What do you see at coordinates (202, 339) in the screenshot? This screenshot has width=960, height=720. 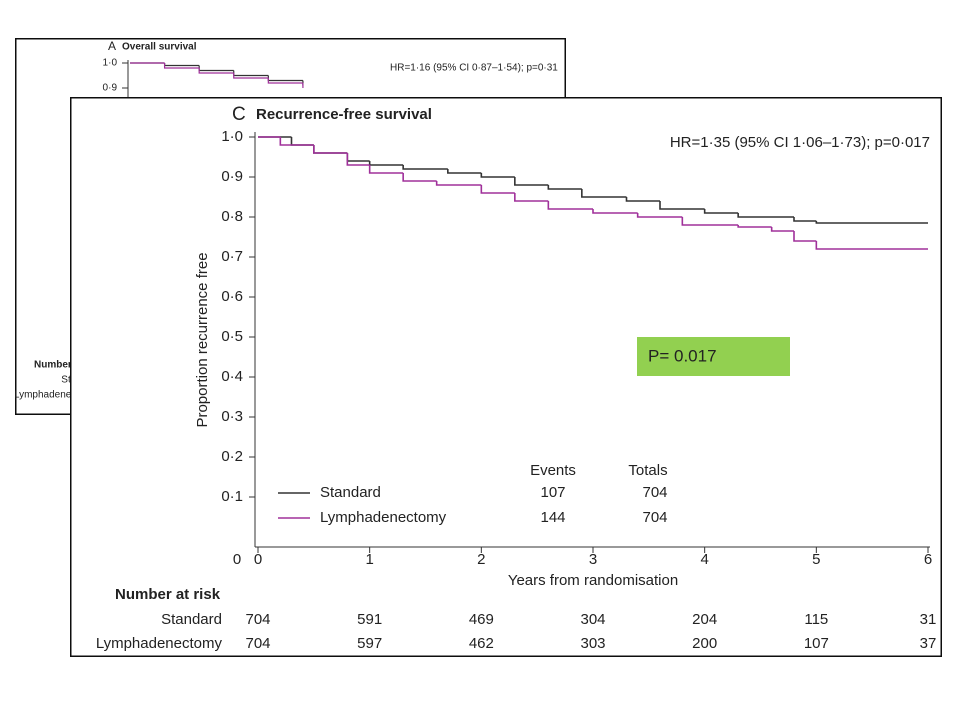 I see `y-axis-label: Proportion recurrence free` at bounding box center [202, 339].